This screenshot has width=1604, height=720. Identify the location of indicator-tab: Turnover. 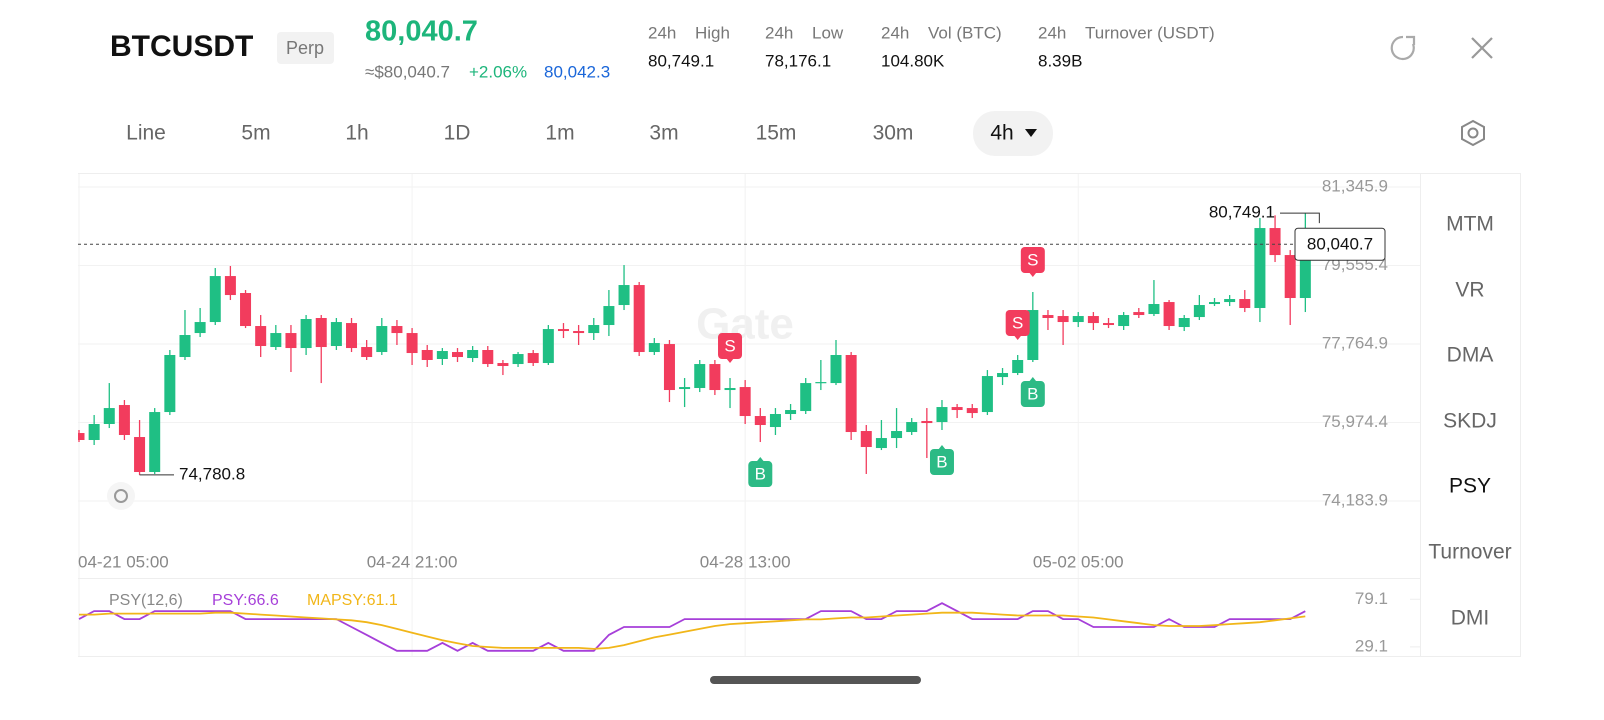
(1469, 552).